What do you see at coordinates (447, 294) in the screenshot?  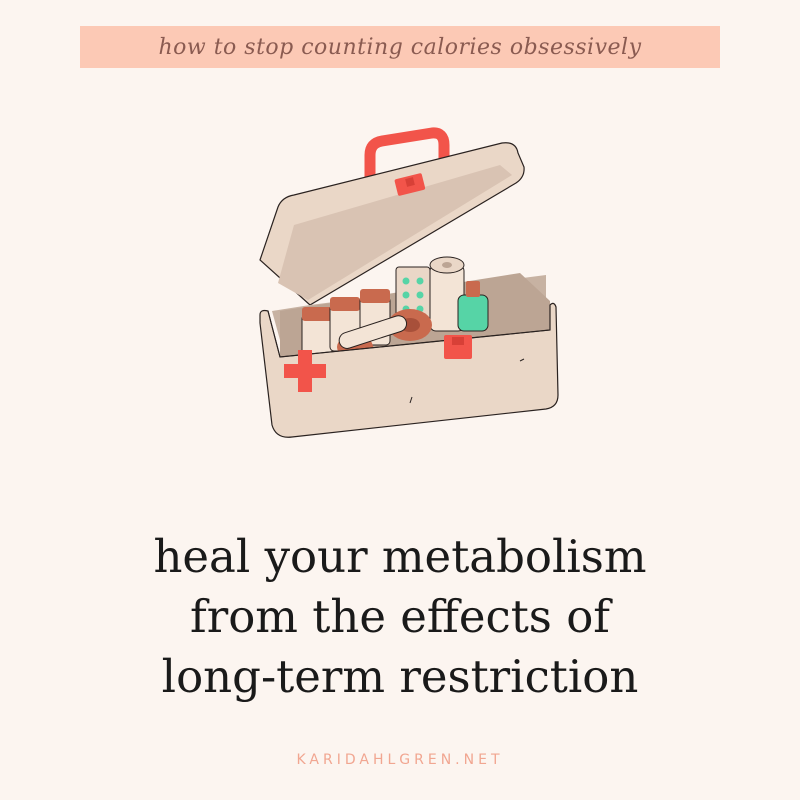 I see `paper-roll` at bounding box center [447, 294].